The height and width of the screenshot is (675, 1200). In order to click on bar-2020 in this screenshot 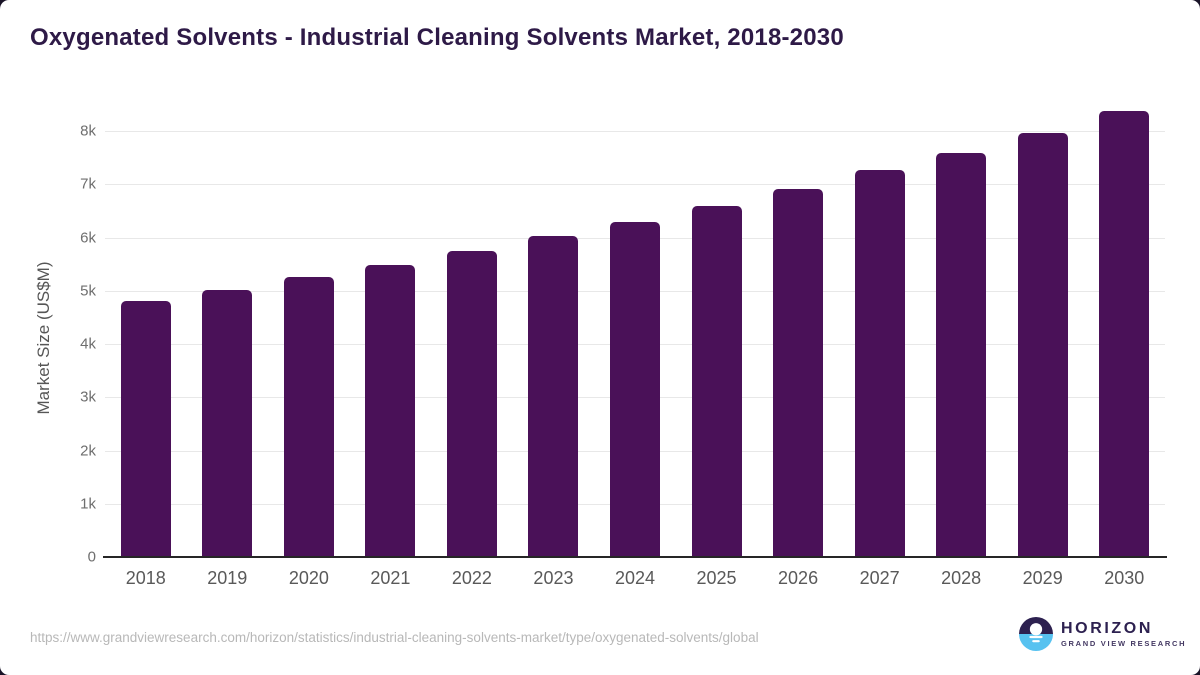, I will do `click(308, 417)`.